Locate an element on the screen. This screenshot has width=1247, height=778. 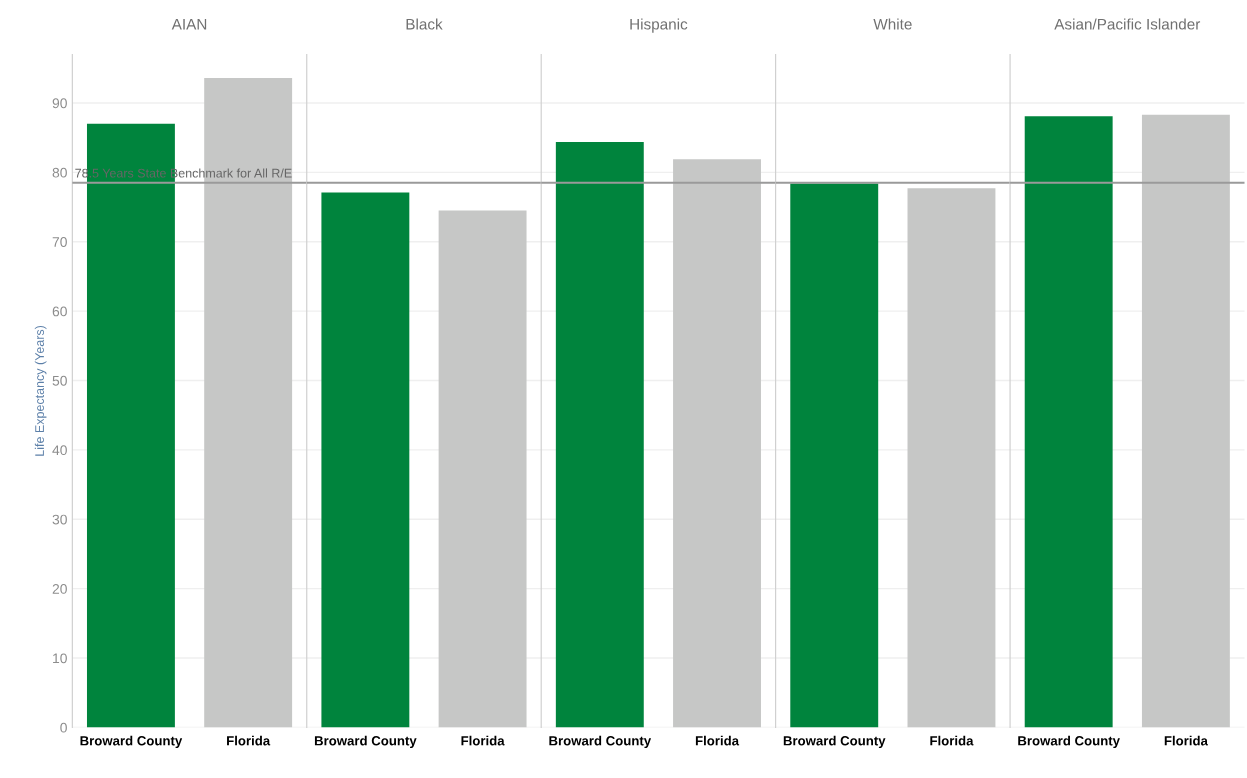
y-tick-label: 50 is located at coordinates (59, 380).